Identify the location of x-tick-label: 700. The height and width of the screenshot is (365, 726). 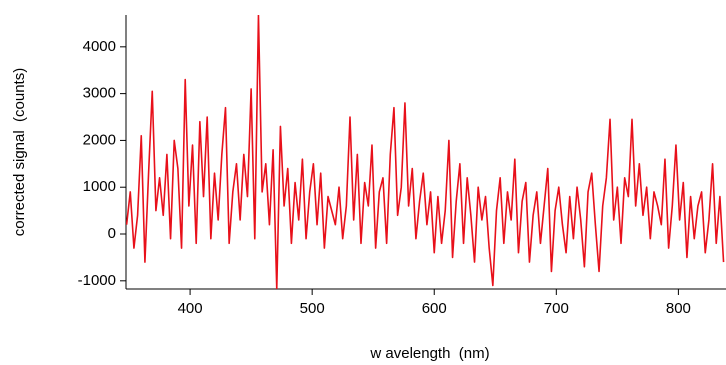
(556, 308).